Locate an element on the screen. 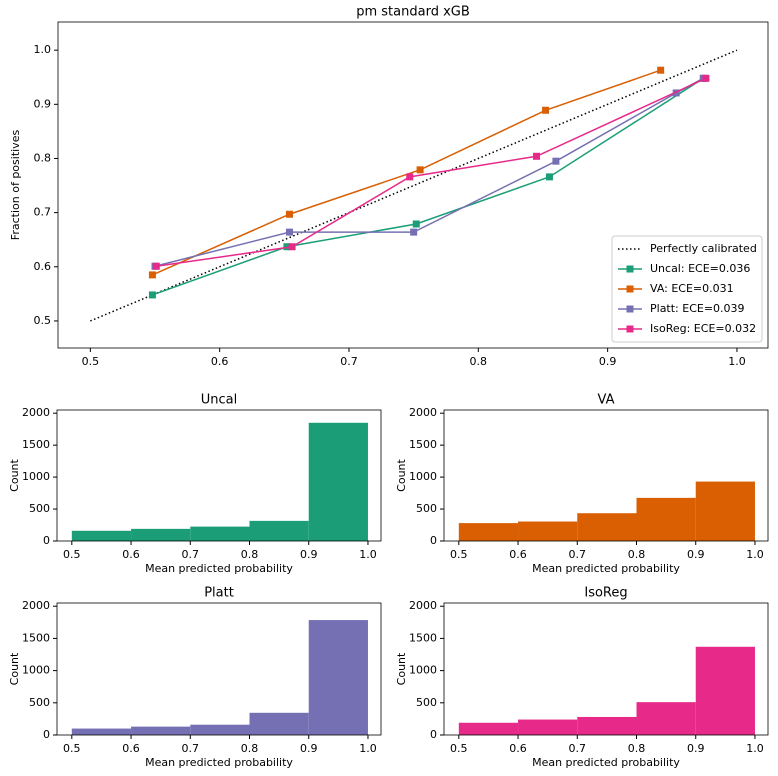 This screenshot has width=778, height=776. y-tick-label: 0.9 is located at coordinates (43, 103).